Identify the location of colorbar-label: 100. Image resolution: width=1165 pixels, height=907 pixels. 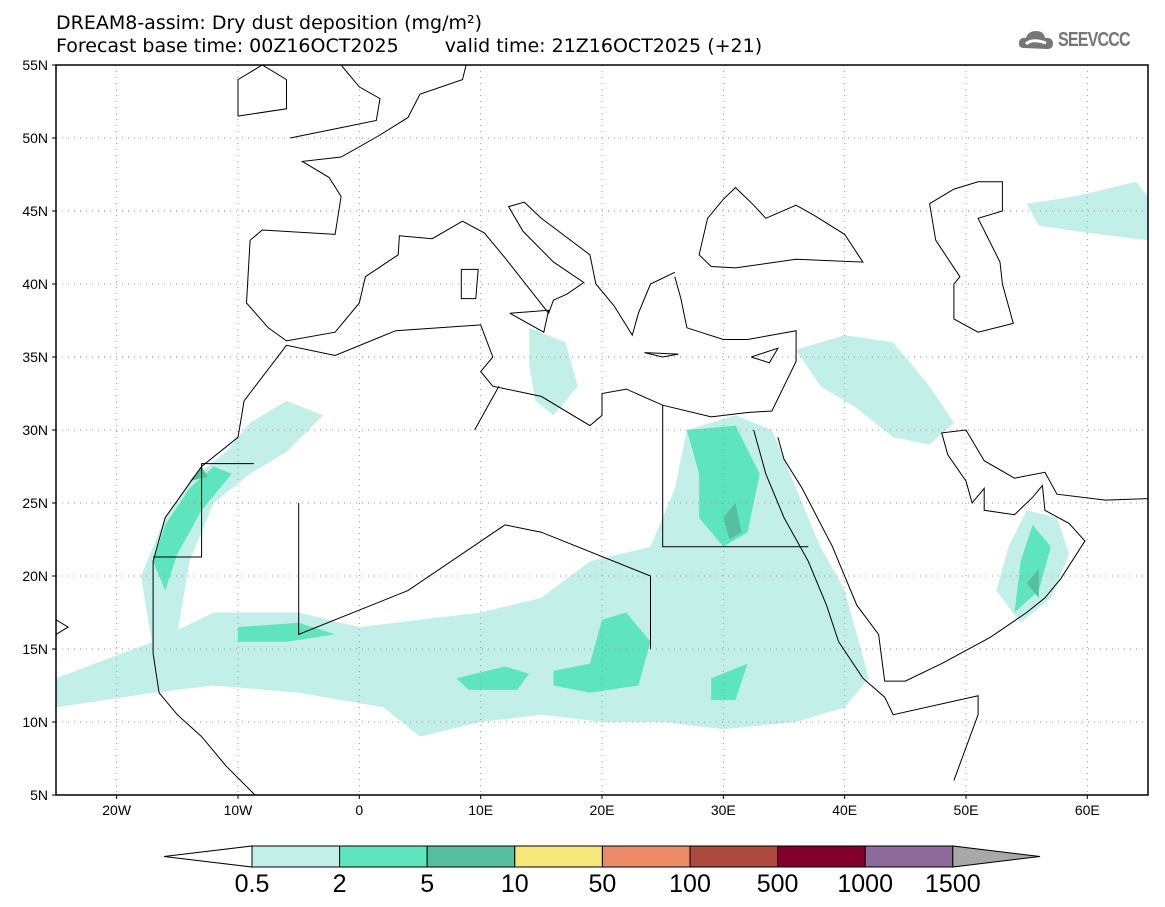
(690, 884).